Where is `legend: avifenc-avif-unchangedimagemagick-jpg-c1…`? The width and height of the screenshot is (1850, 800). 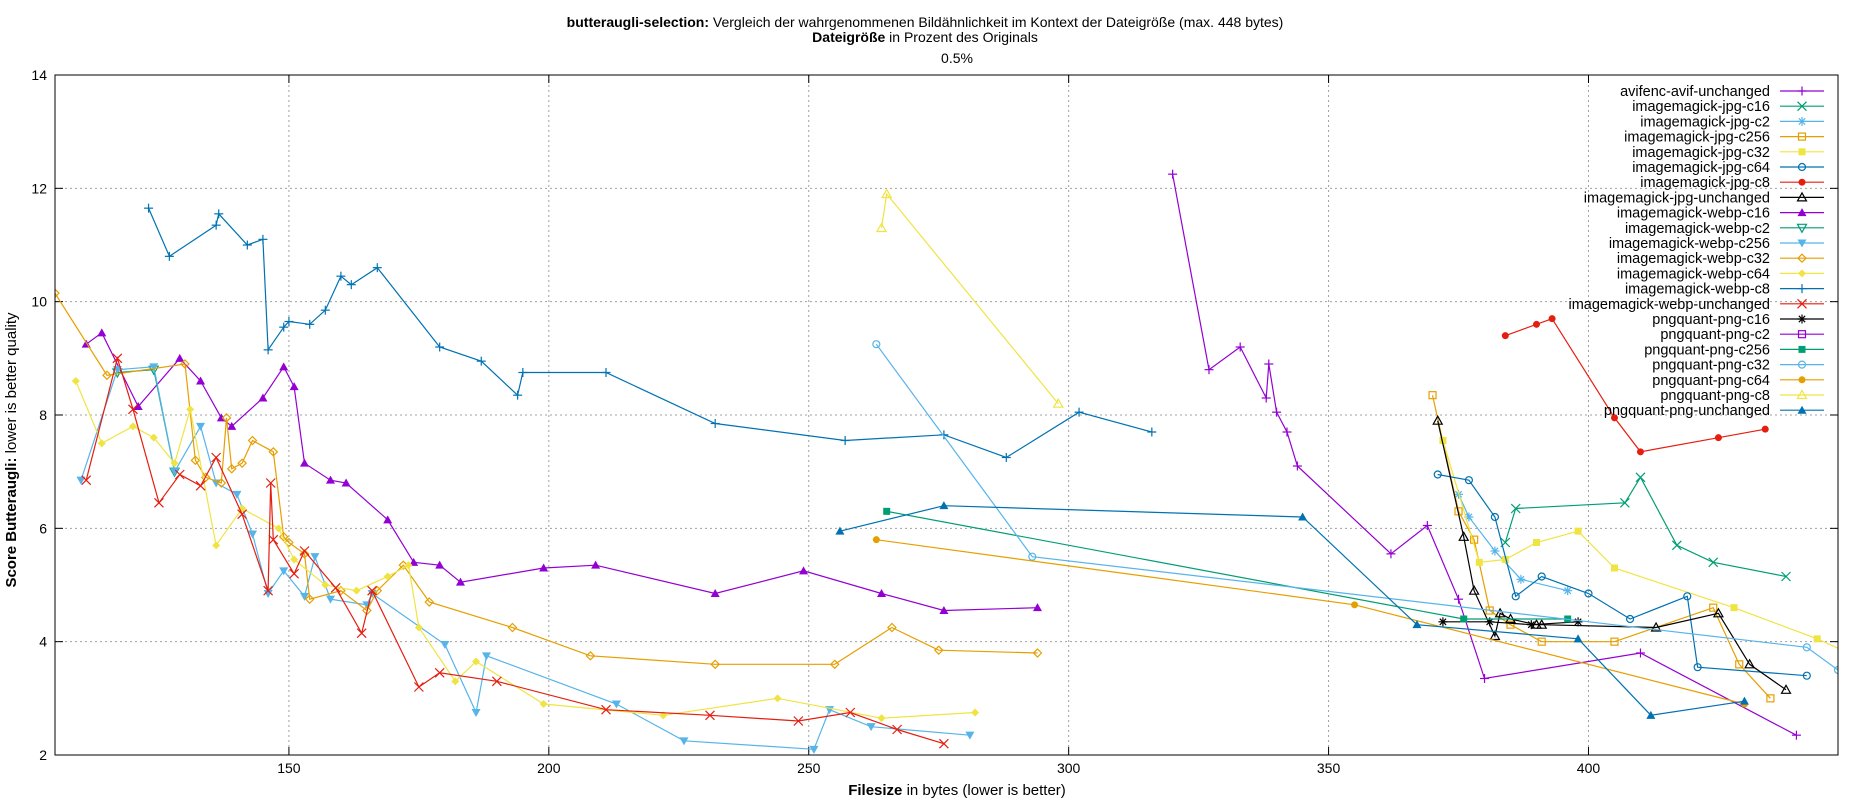
legend: avifenc-avif-unchangedimagemagick-jpg-c1… is located at coordinates (1696, 251).